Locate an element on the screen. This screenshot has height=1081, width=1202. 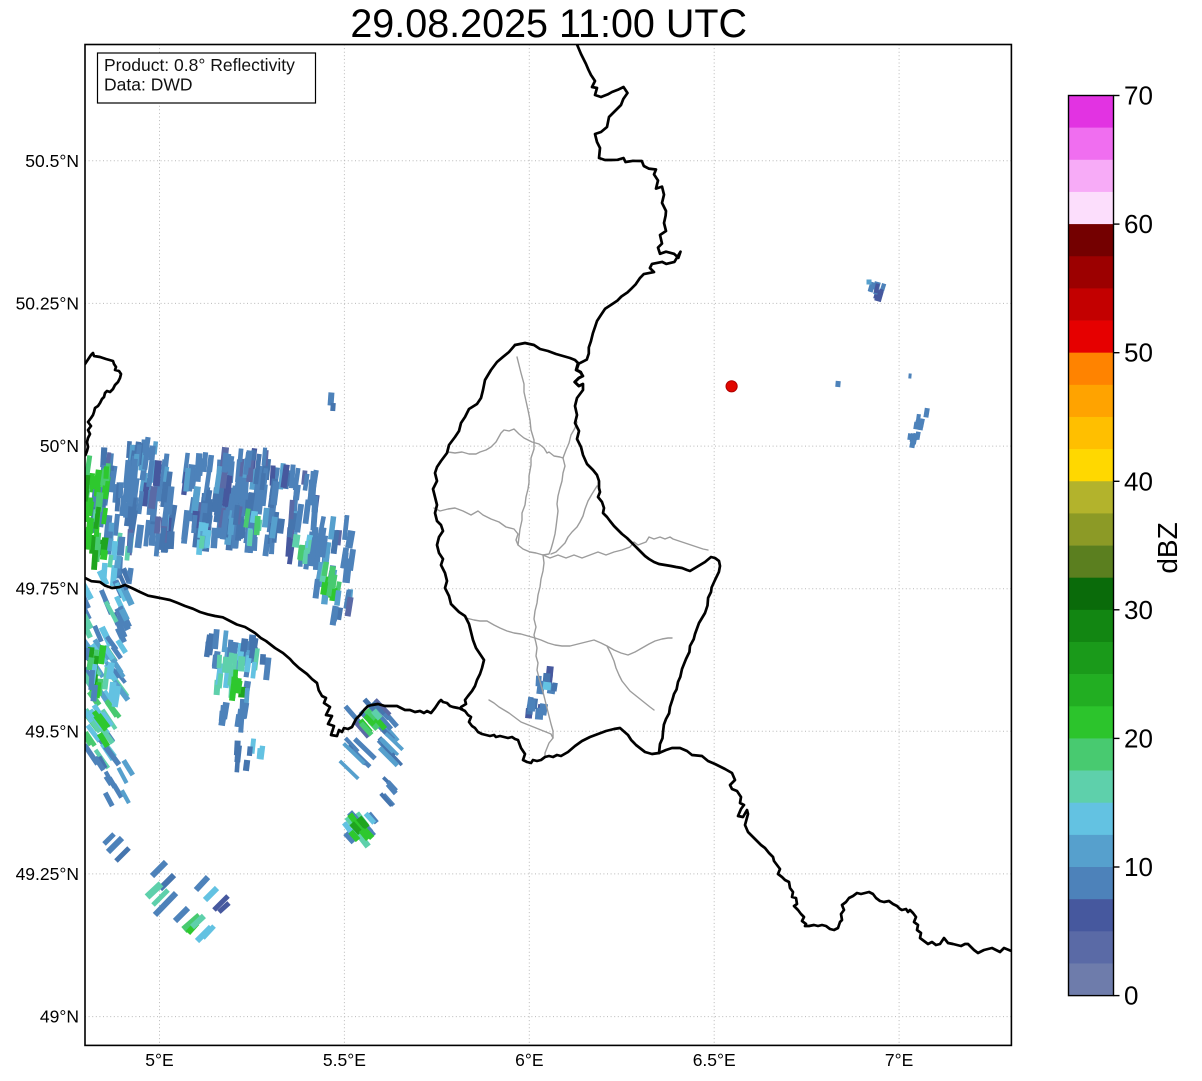
svg-text: 49.75°N is located at coordinates (47, 589).